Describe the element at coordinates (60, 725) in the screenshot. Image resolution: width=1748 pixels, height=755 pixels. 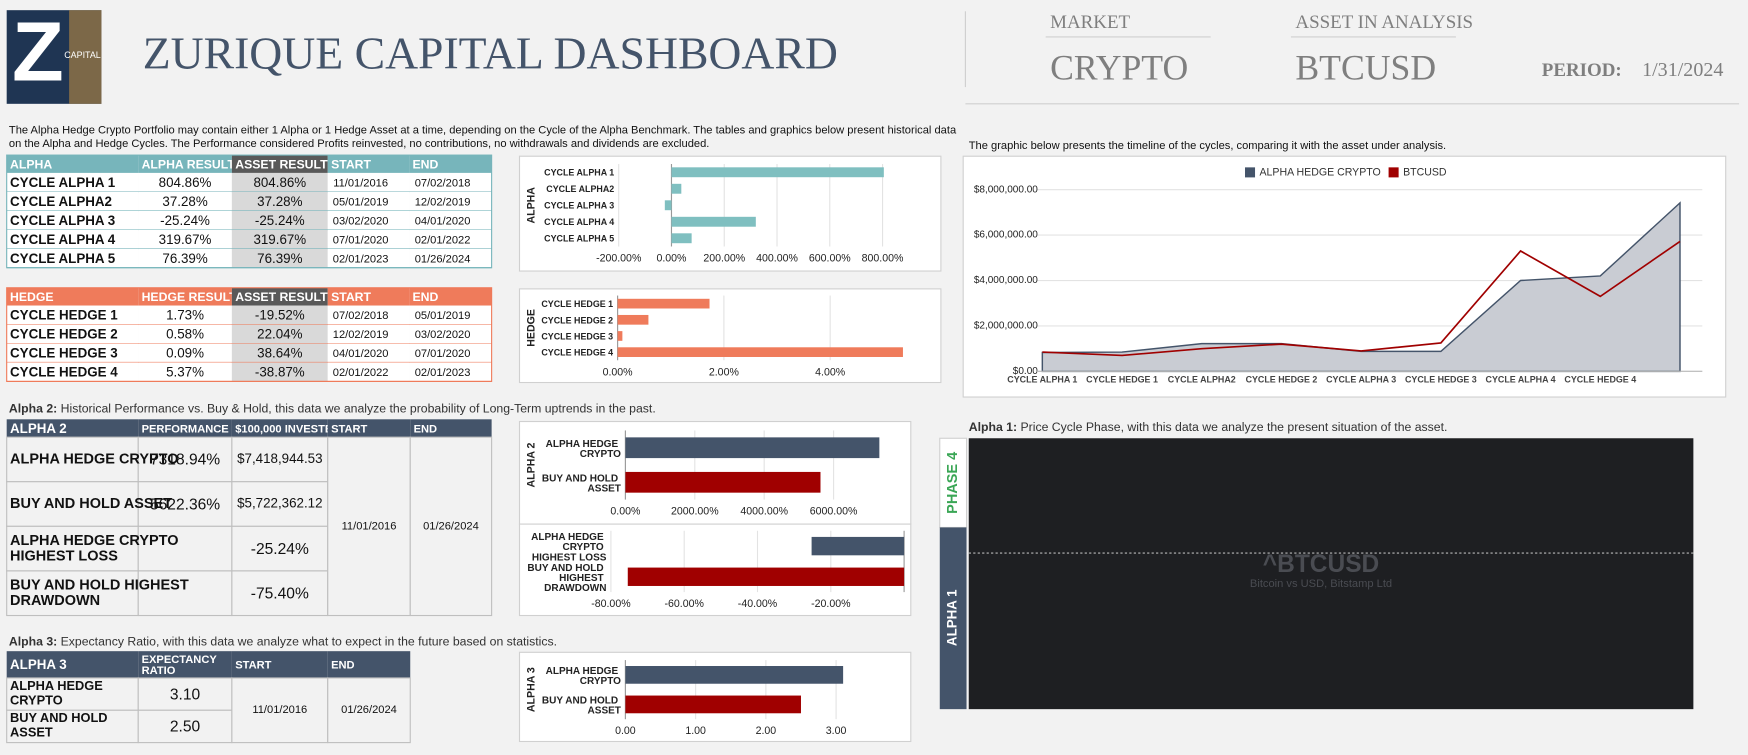
I see `table-cell-text: BUY AND HOLD ASSET` at that location.